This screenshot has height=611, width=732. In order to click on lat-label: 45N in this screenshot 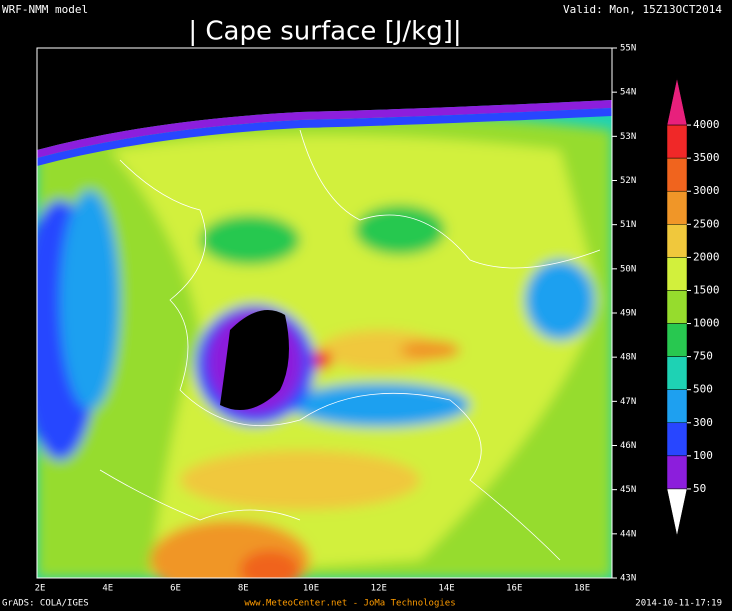, I will do `click(628, 490)`.